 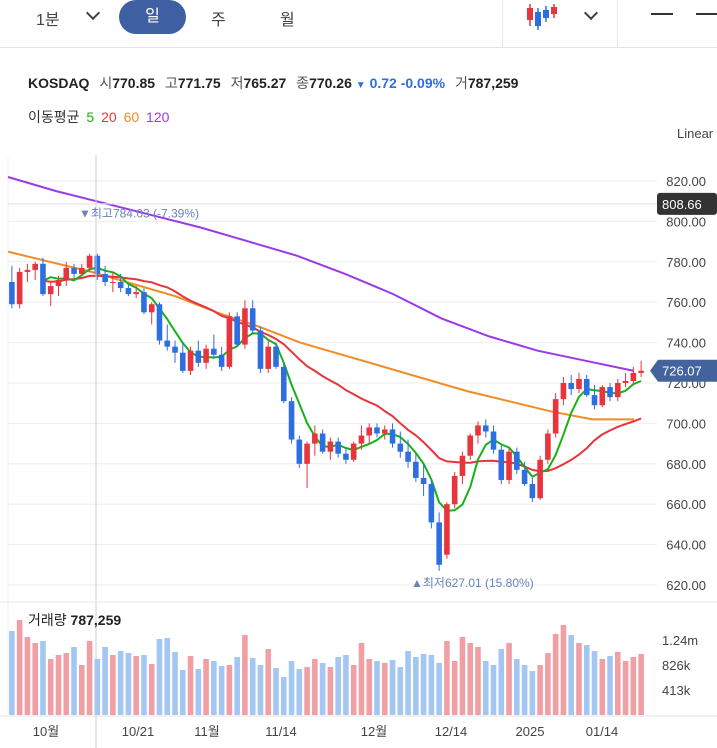 What do you see at coordinates (48, 20) in the screenshot?
I see `interval-selector: 1분` at bounding box center [48, 20].